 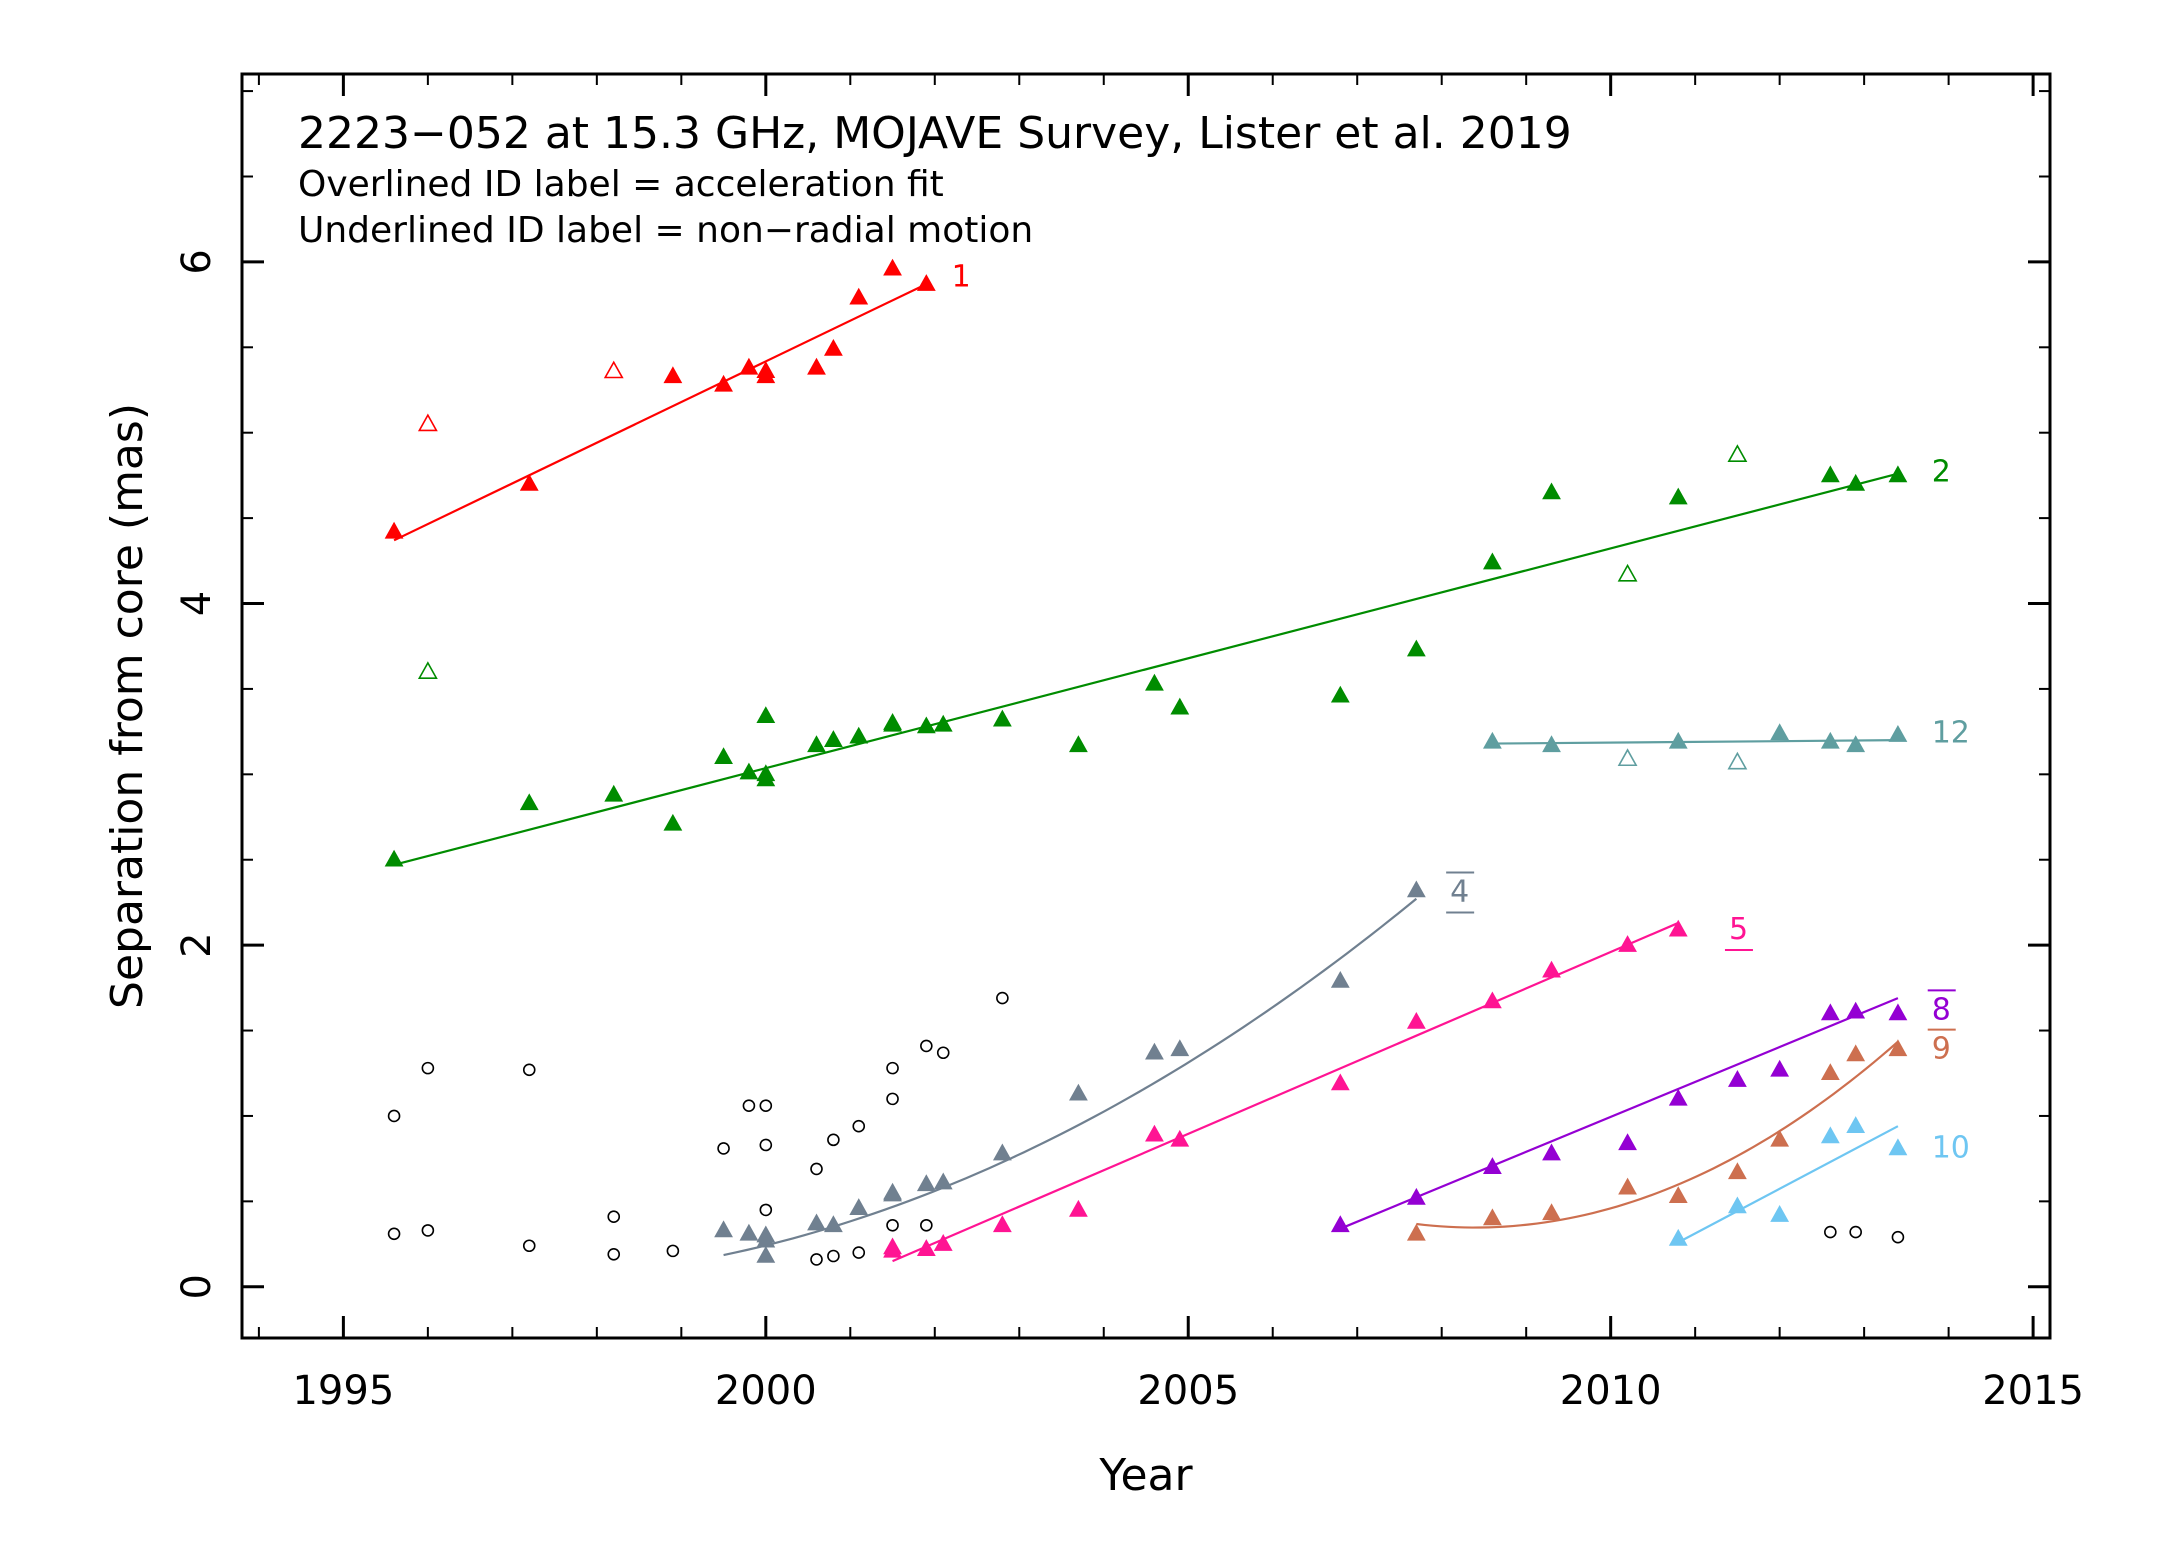 What do you see at coordinates (1738, 929) in the screenshot?
I see `component-label-5: 5` at bounding box center [1738, 929].